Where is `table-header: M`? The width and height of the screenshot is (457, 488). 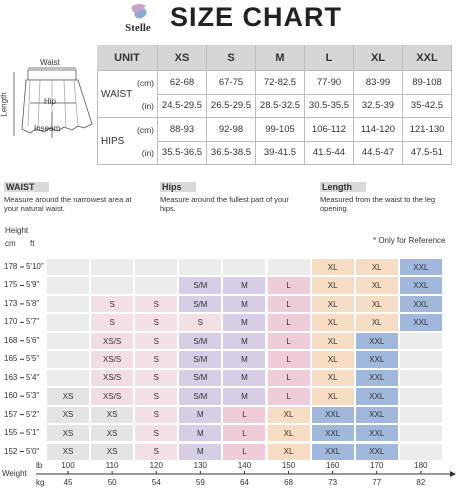 table-header: M is located at coordinates (280, 58).